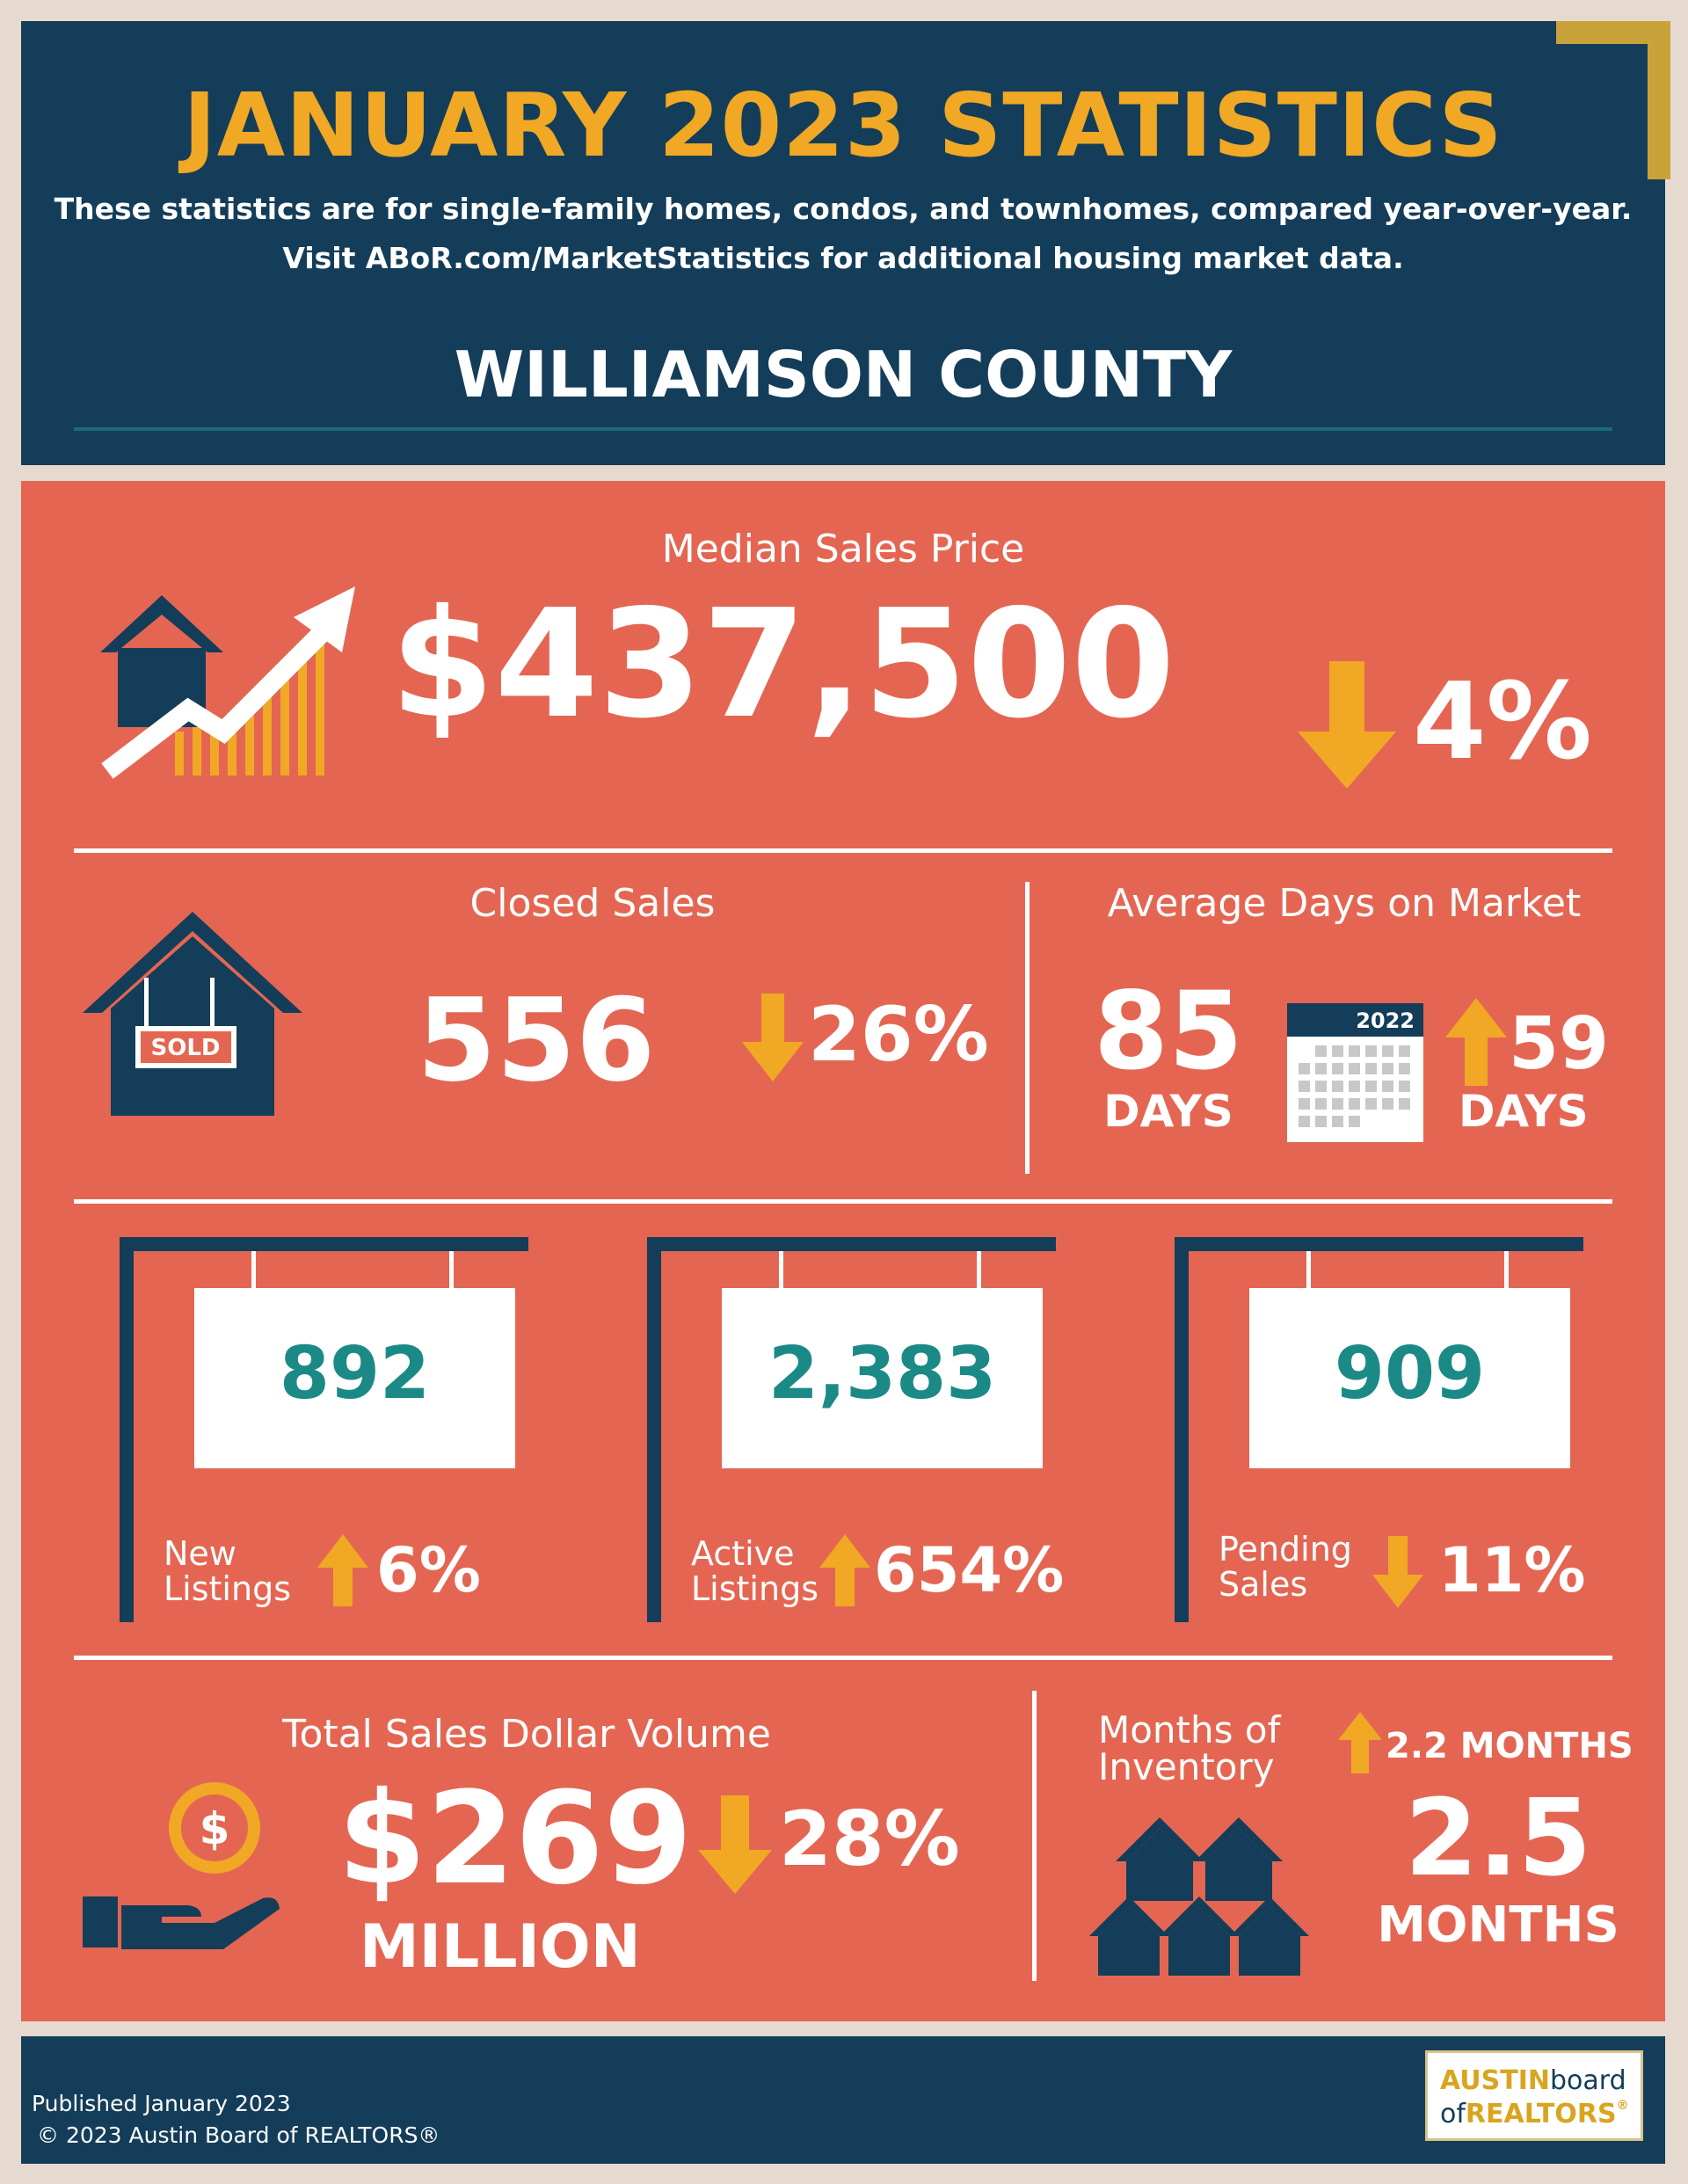 The height and width of the screenshot is (2184, 1688). I want to click on closed-sales-label: Closed Sales, so click(592, 903).